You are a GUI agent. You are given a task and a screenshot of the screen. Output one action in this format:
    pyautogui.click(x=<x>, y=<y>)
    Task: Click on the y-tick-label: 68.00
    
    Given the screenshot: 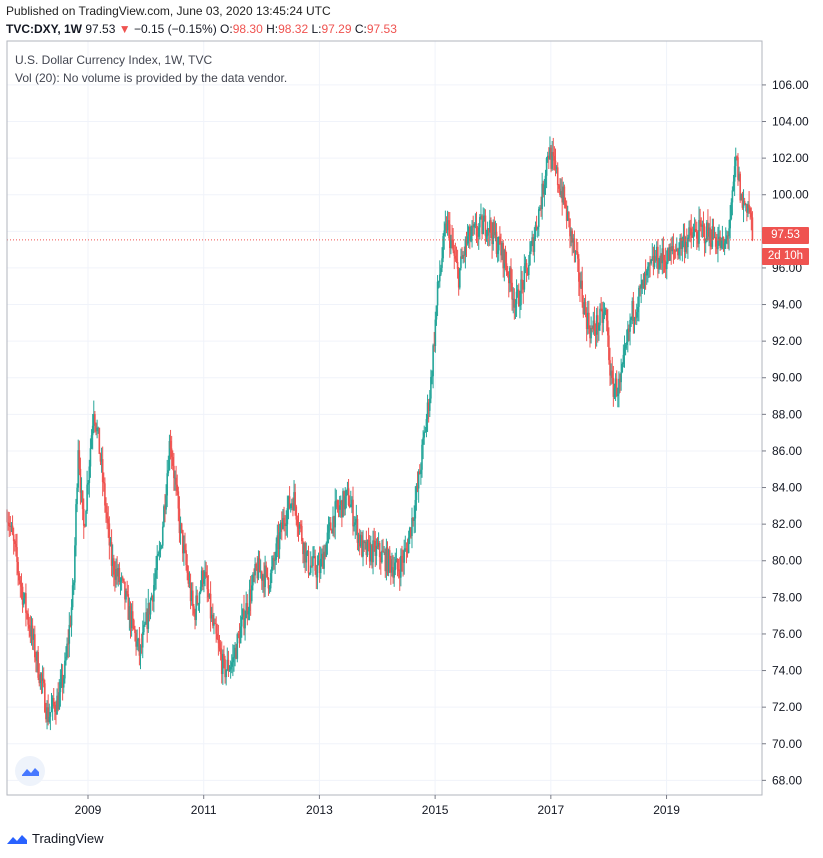 What is the action you would take?
    pyautogui.click(x=787, y=780)
    